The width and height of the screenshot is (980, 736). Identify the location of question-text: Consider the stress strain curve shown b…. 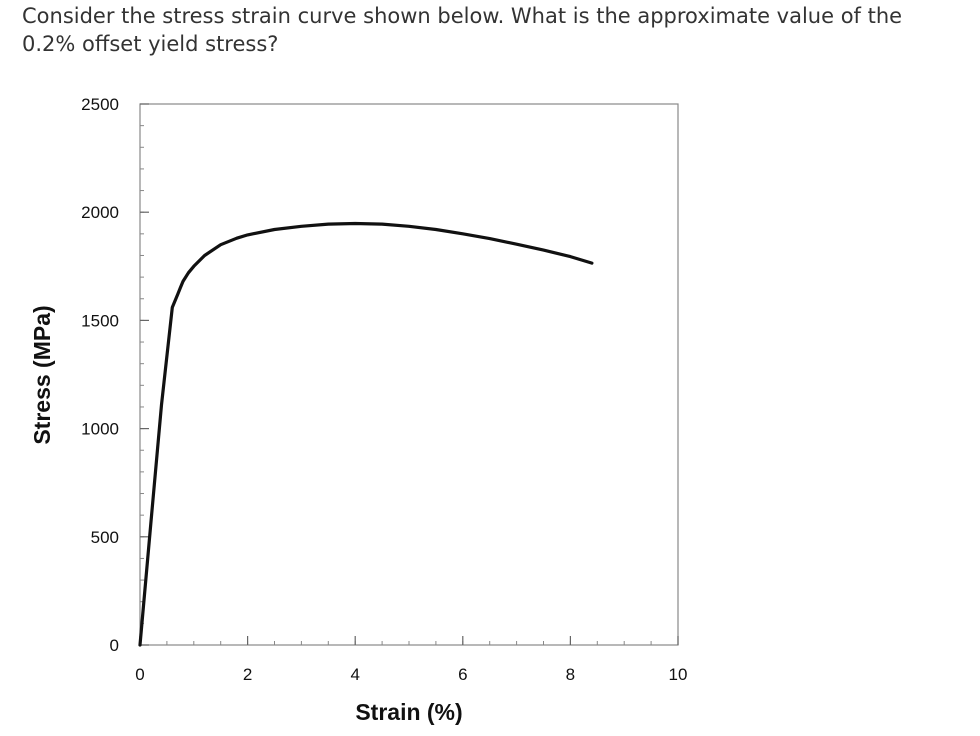
(462, 30).